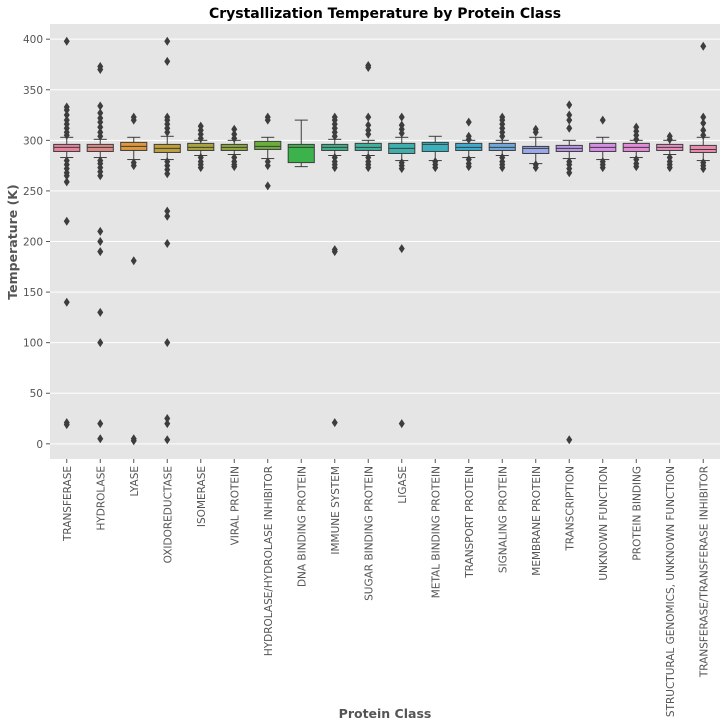 The width and height of the screenshot is (727, 727). Describe the element at coordinates (235, 505) in the screenshot. I see `x-tick-label: VIRAL PROTEIN` at that location.